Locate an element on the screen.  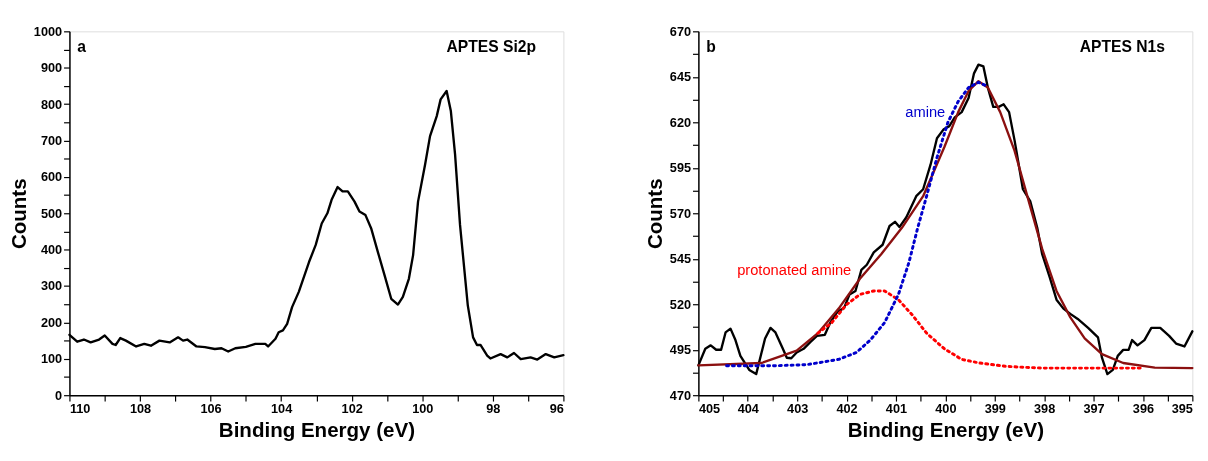
y-tick-label: 0 is located at coordinates (59, 395).